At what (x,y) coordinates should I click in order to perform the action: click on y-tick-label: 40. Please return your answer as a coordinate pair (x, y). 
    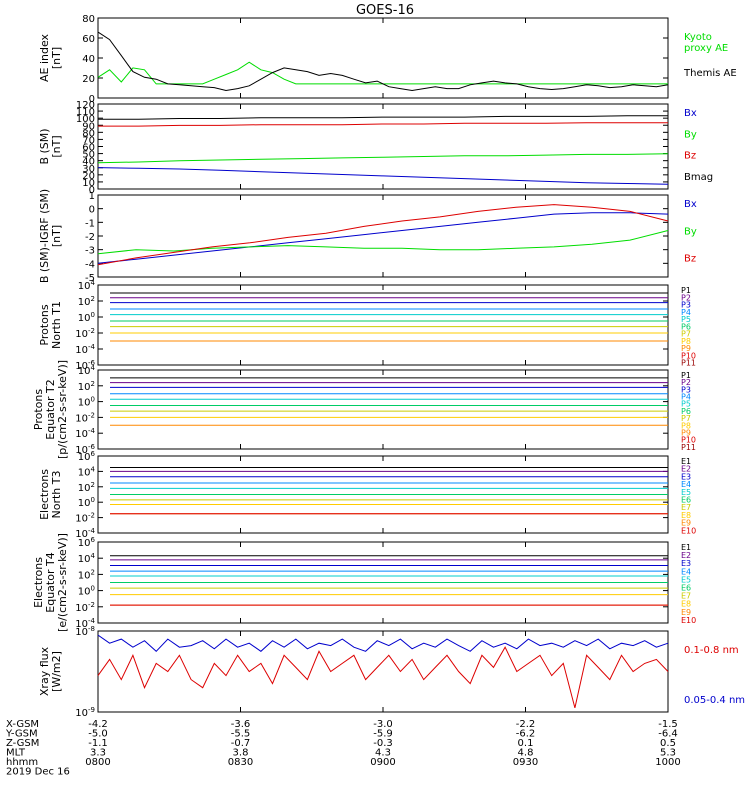
    Looking at the image, I should click on (88, 162).